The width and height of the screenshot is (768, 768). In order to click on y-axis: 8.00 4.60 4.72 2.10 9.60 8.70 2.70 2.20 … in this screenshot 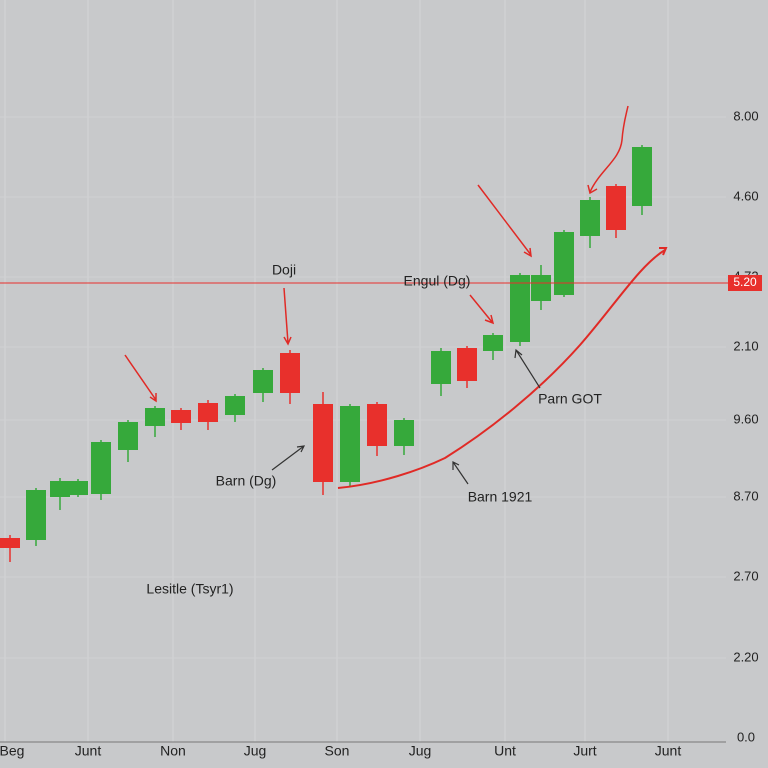, I will do `click(745, 426)`.